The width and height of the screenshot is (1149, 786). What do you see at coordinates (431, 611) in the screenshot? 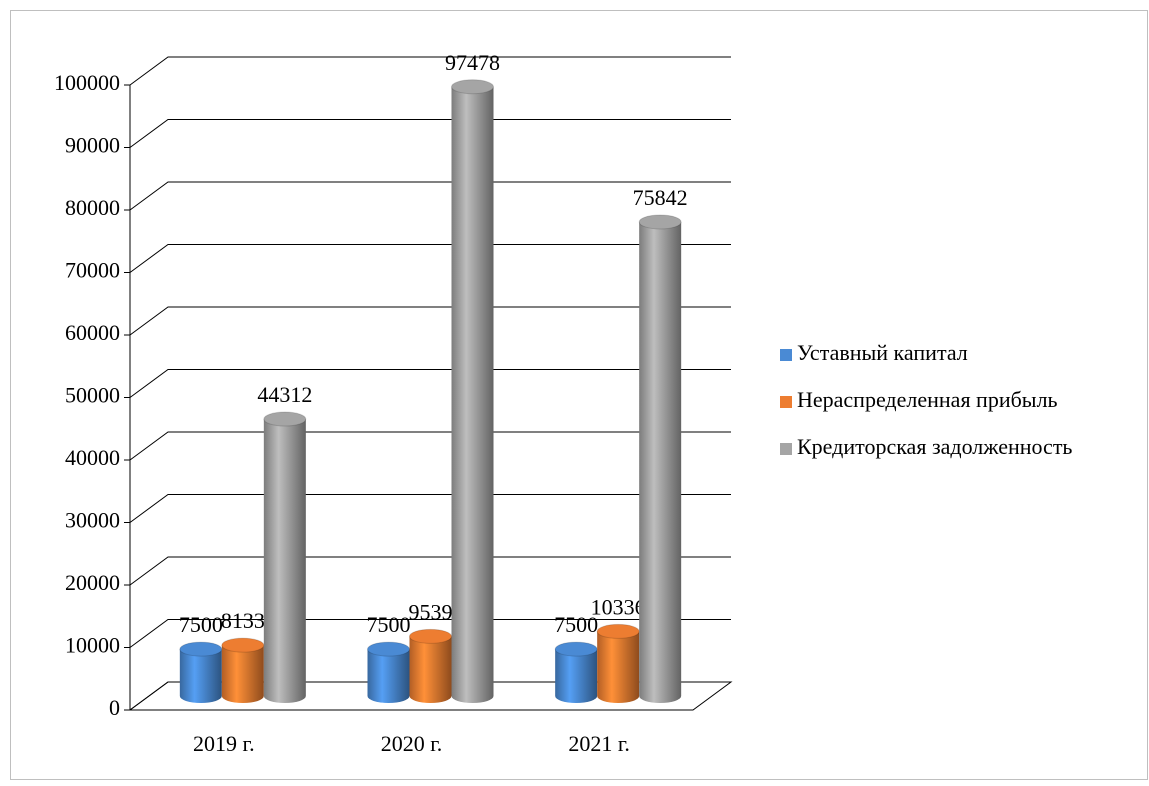
I see `data-label: 9539` at bounding box center [431, 611].